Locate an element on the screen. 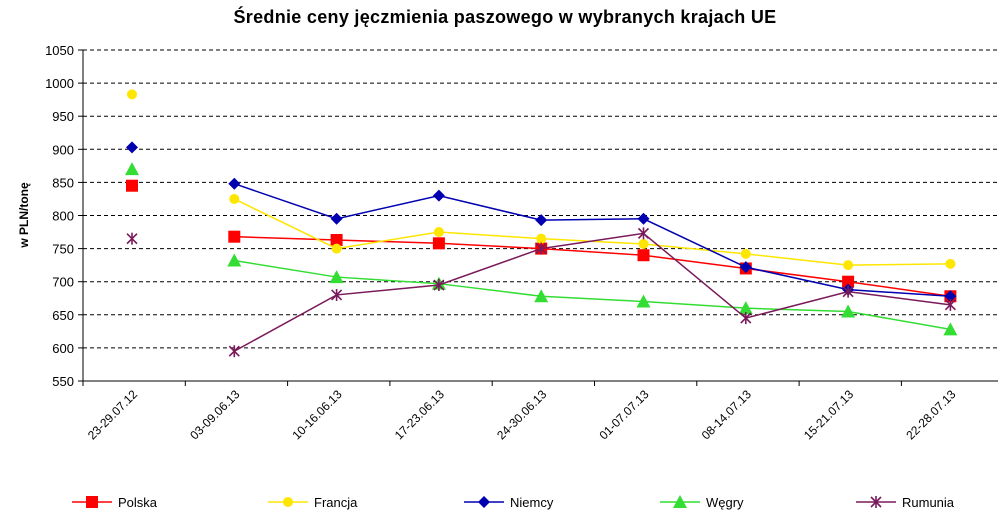 This screenshot has height=519, width=1000. x-tick-label: 01-07.07.13 is located at coordinates (623, 414).